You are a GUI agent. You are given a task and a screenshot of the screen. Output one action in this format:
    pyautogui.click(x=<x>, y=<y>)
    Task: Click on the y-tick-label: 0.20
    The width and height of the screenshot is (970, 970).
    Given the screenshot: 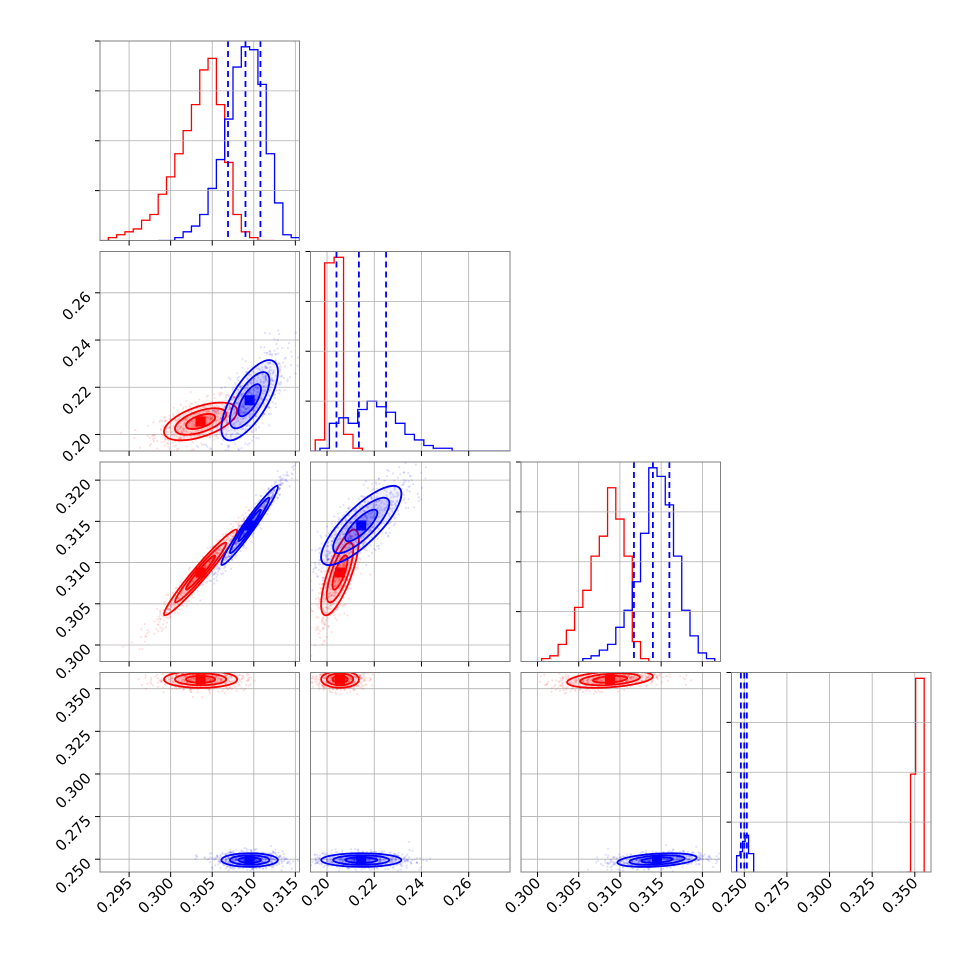 What is the action you would take?
    pyautogui.click(x=76, y=448)
    